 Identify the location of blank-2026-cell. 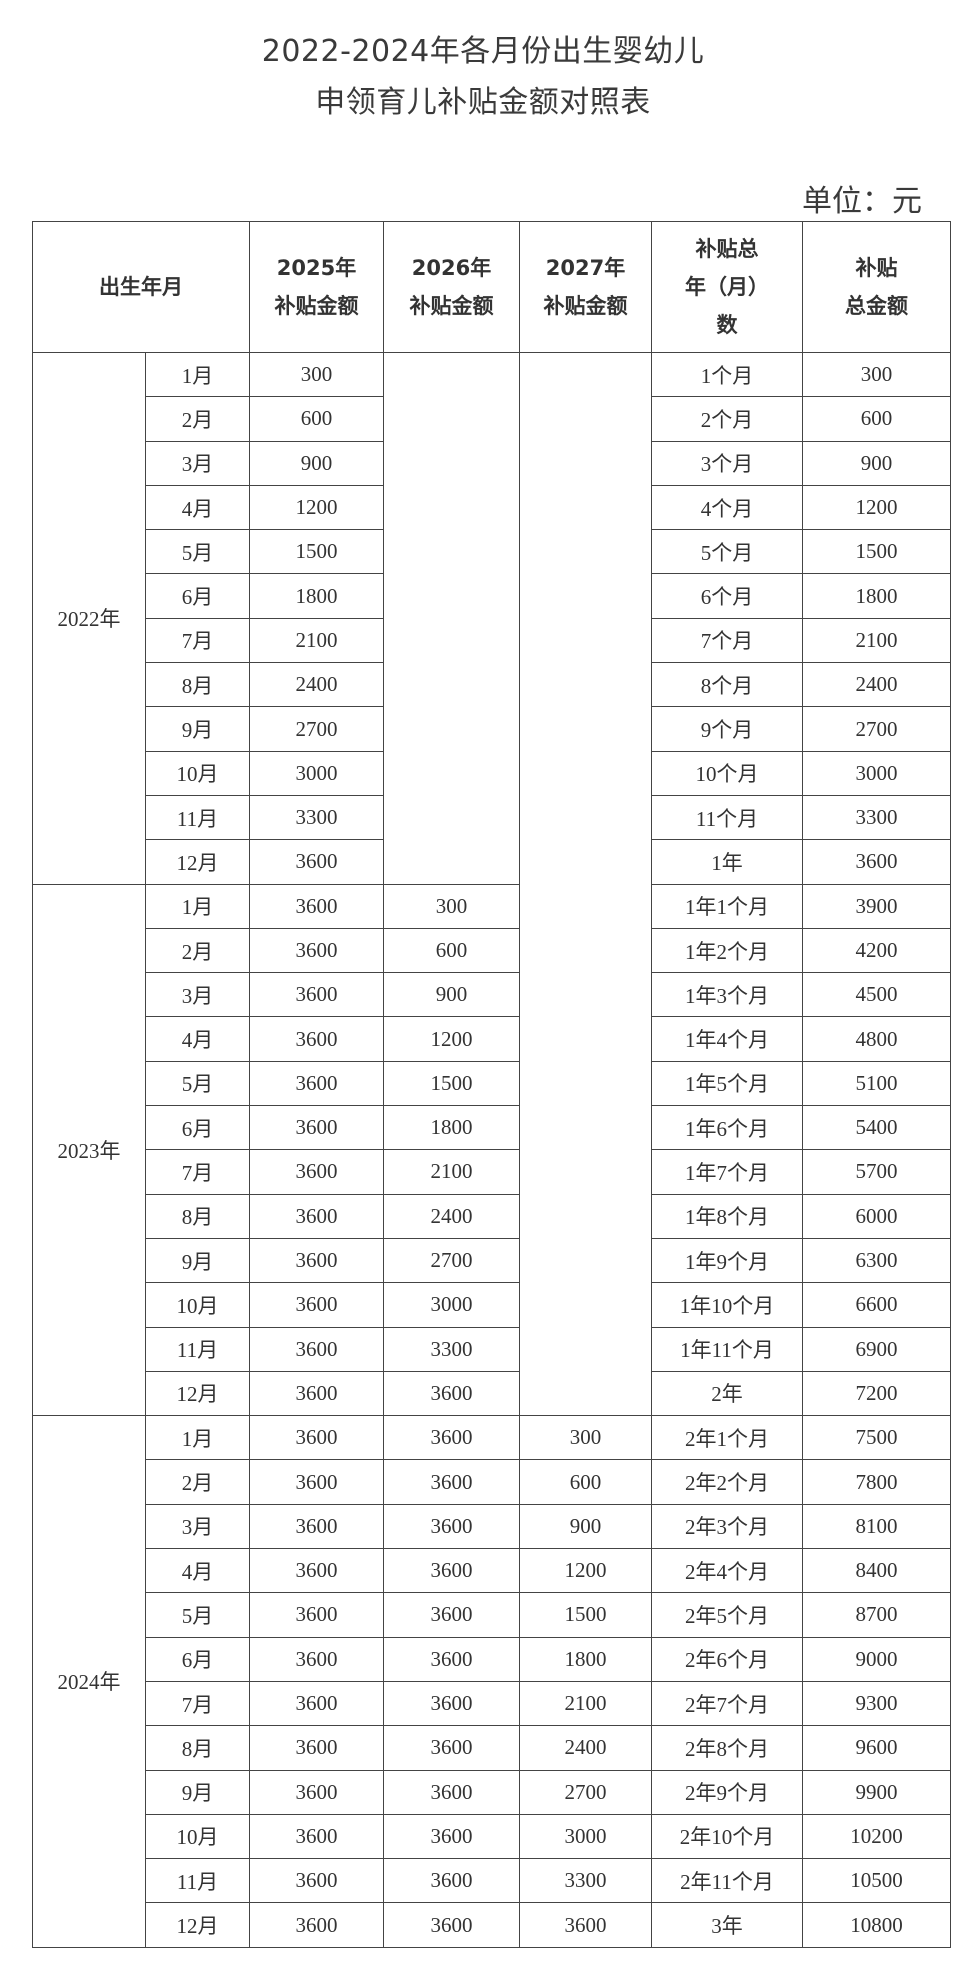
(451, 618).